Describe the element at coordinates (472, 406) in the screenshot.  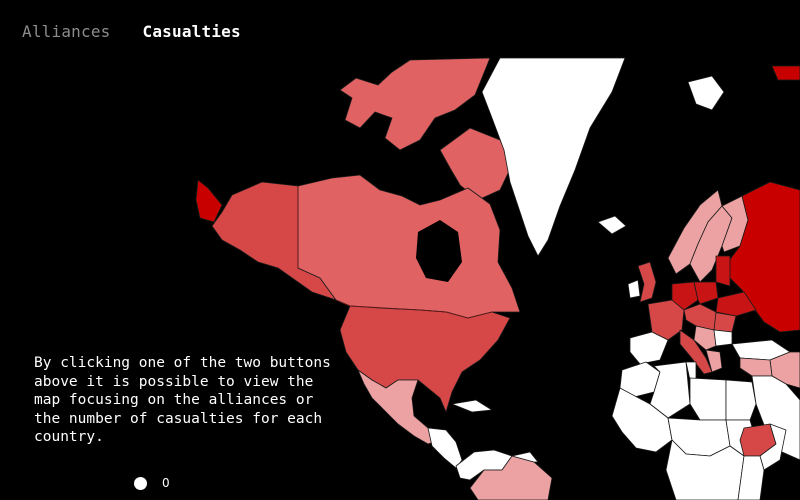
I see `country-cuba` at that location.